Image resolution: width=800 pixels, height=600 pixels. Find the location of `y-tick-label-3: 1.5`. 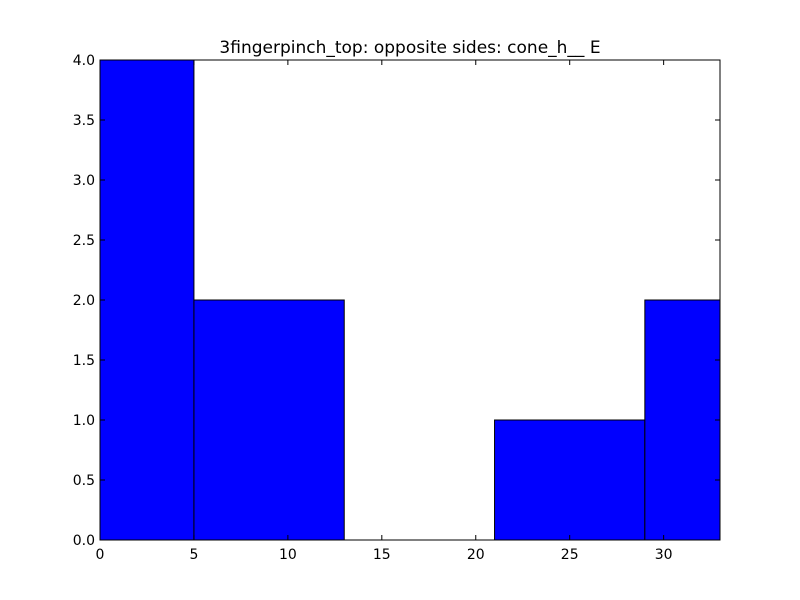

y-tick-label-3: 1.5 is located at coordinates (84, 361).